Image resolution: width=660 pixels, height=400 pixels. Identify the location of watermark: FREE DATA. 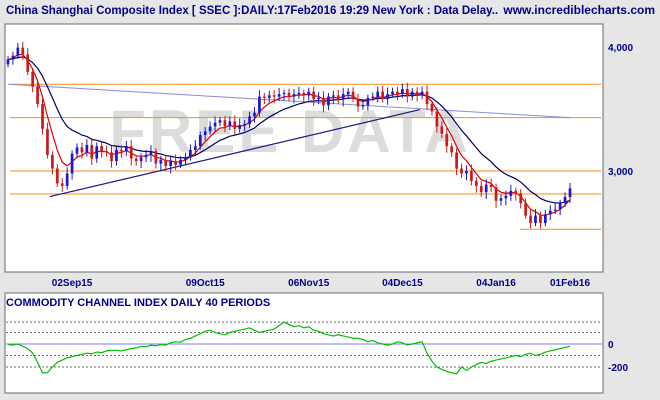
(289, 131).